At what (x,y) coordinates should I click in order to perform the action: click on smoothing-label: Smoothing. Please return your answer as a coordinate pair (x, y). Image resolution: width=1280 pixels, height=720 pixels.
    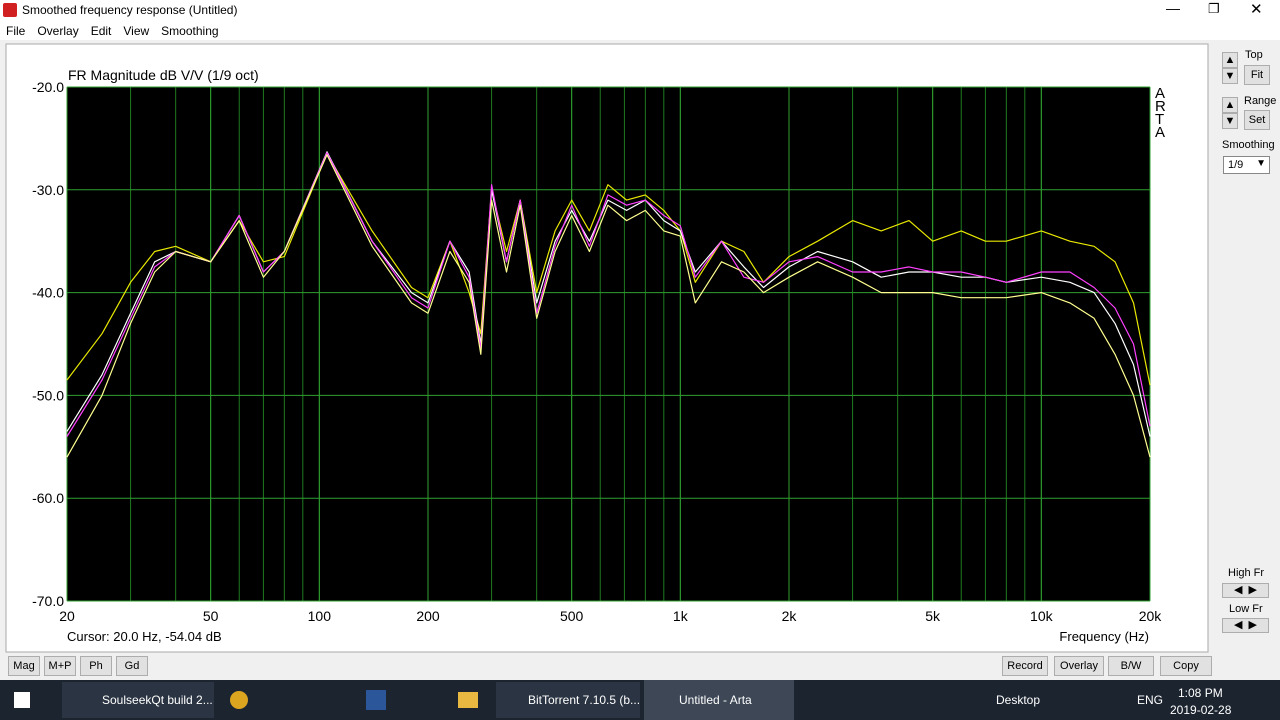
    Looking at the image, I should click on (1248, 145).